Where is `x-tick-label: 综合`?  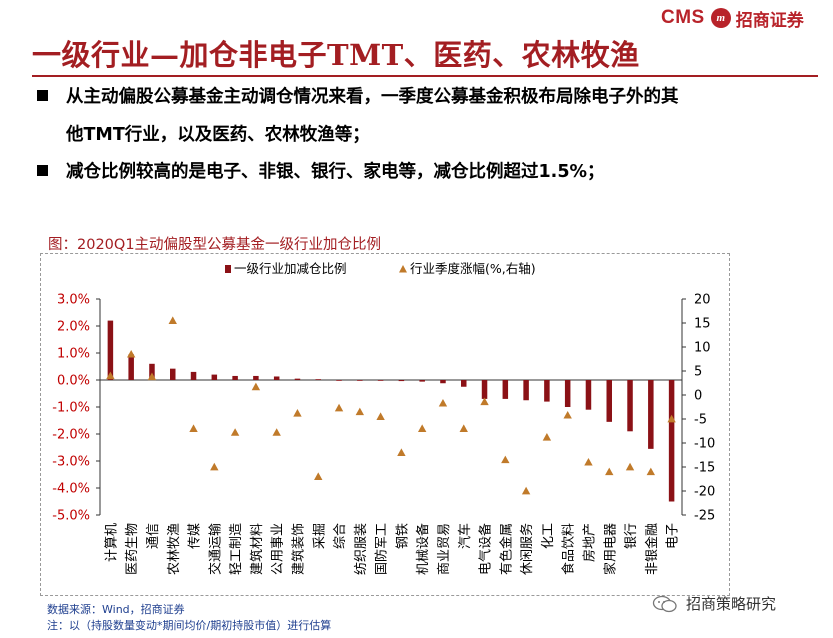 x-tick-label: 综合 is located at coordinates (340, 536).